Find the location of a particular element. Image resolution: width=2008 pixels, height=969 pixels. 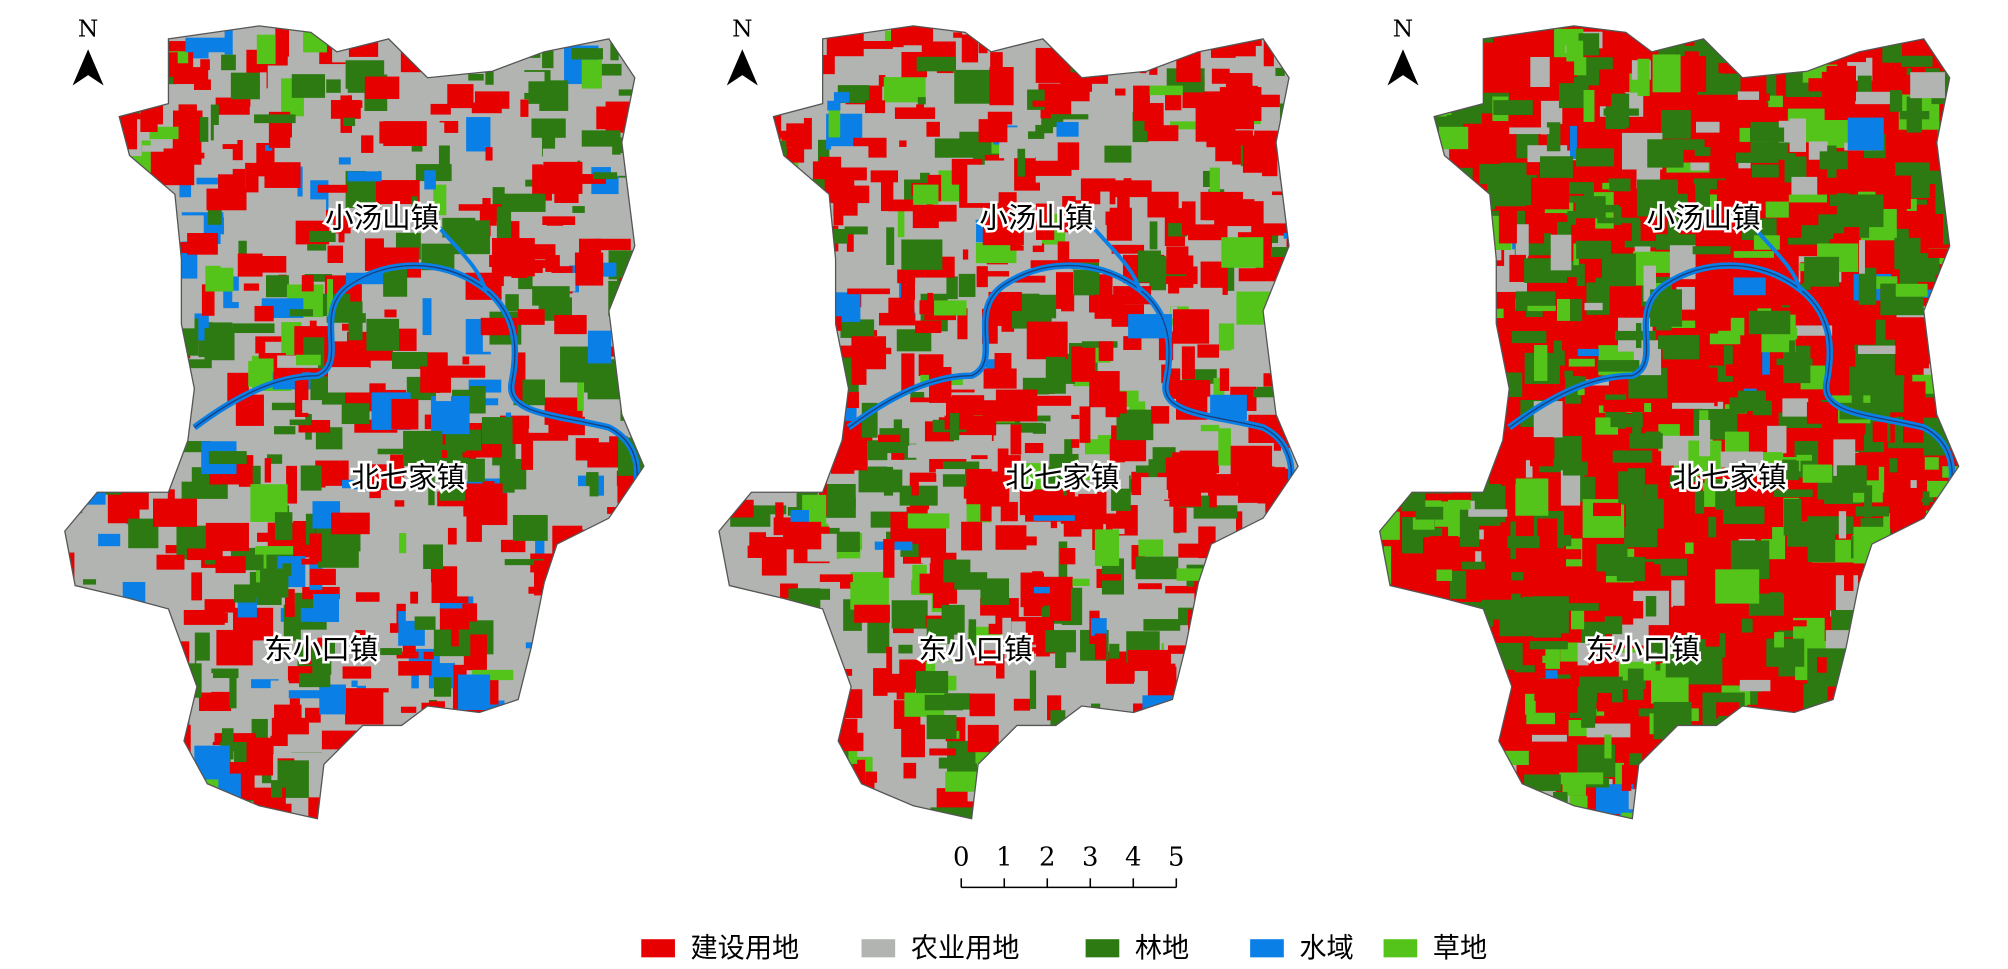

north-arrow is located at coordinates (1403, 67).